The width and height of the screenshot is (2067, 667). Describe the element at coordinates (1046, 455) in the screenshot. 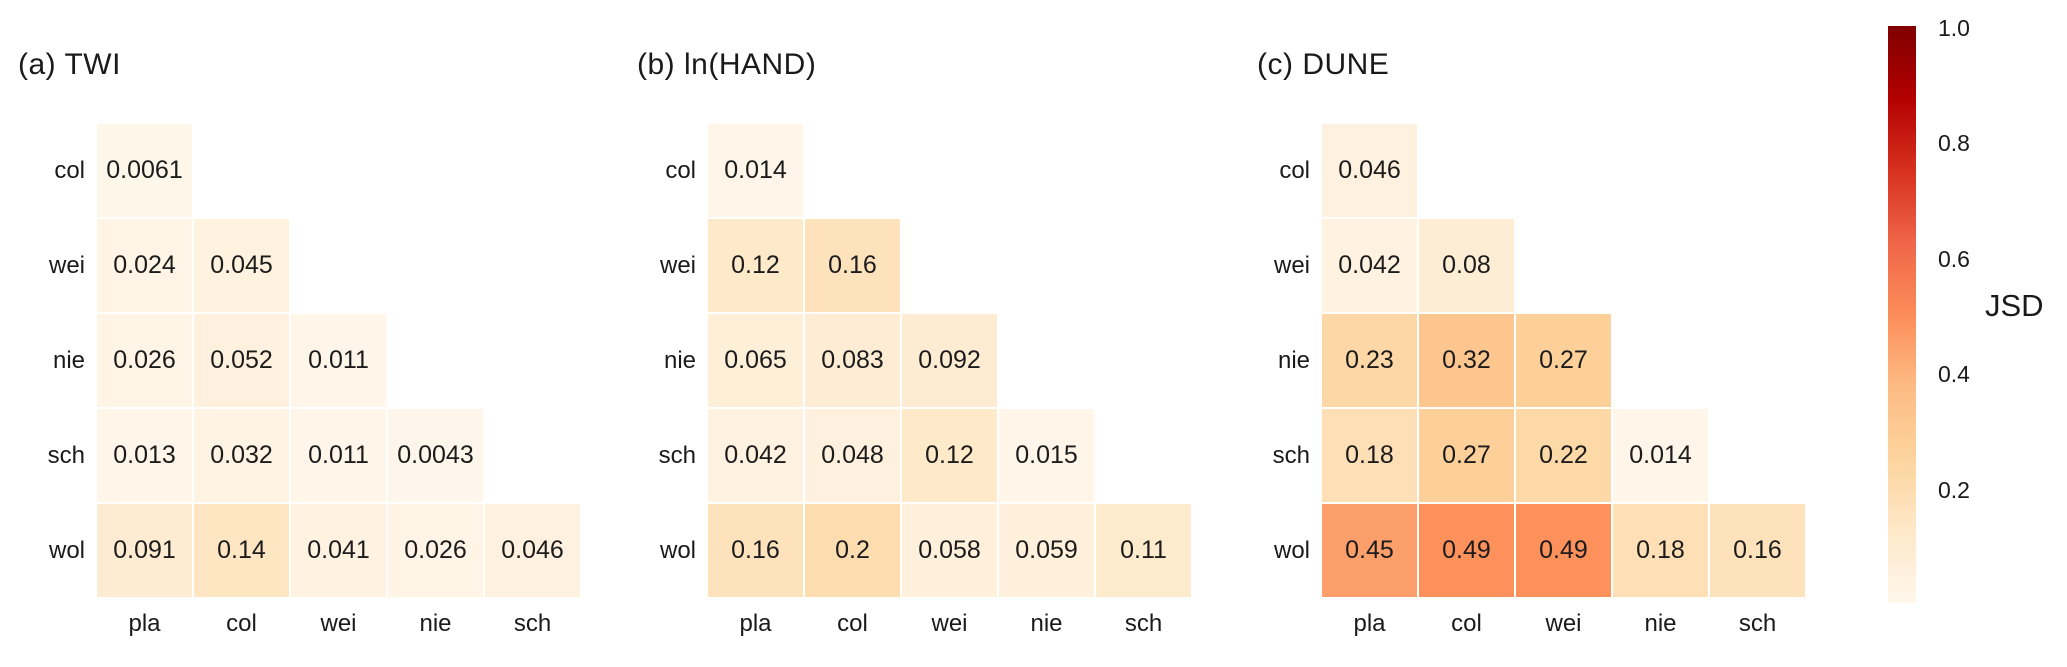

I see `heatmap-cell: 0.015` at that location.